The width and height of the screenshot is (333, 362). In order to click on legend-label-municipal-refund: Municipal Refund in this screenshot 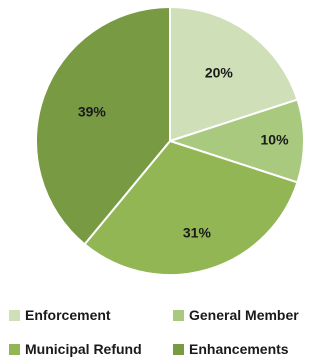, I will do `click(83, 349)`.